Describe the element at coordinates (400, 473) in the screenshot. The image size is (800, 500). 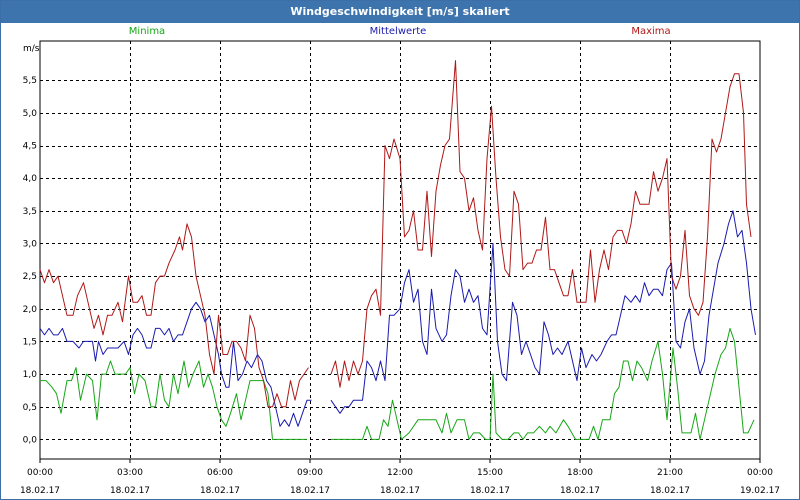
I see `x-tick-label-time: 12:00` at that location.